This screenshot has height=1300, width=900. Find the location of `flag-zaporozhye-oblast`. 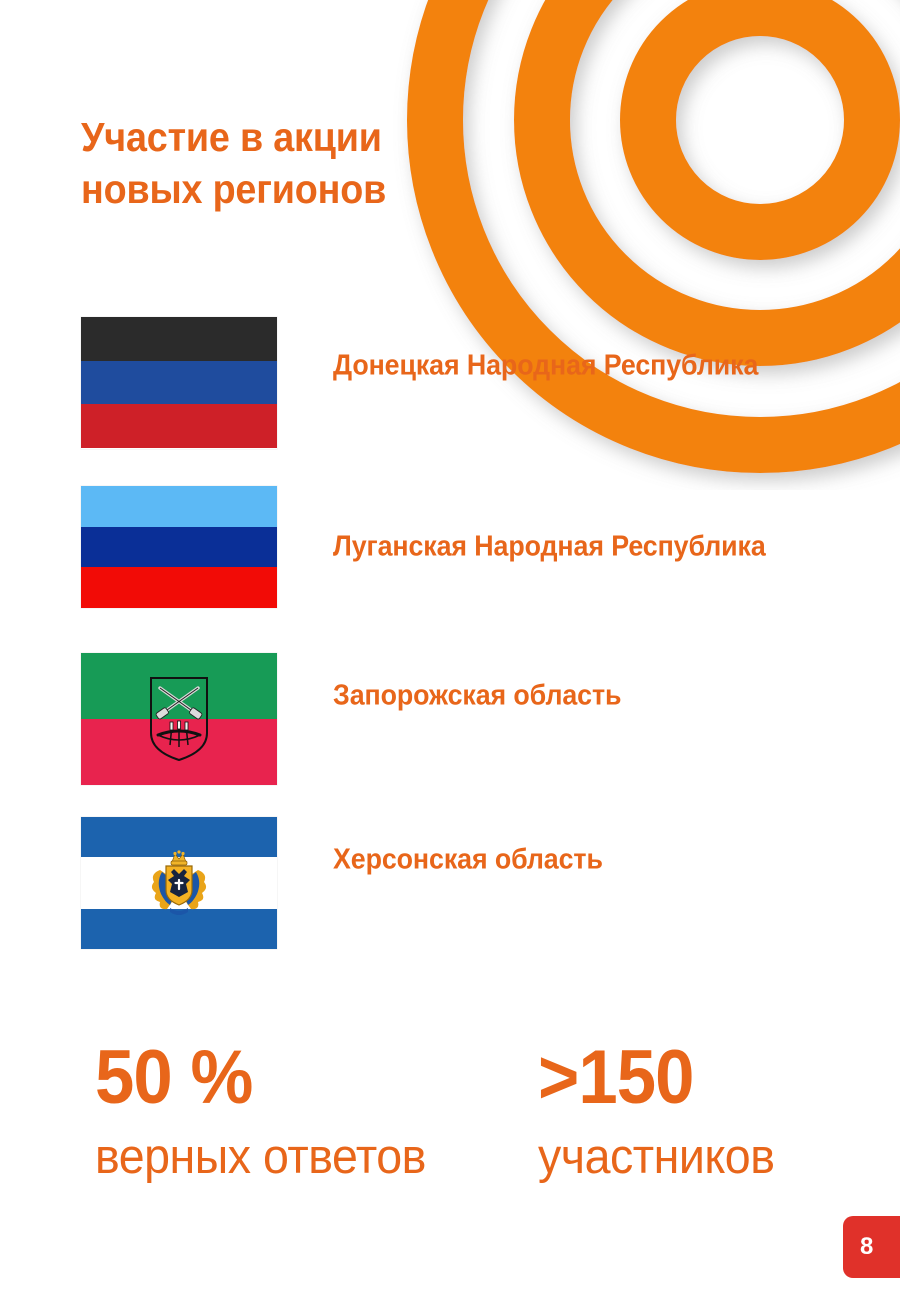

flag-zaporozhye-oblast is located at coordinates (179, 719).